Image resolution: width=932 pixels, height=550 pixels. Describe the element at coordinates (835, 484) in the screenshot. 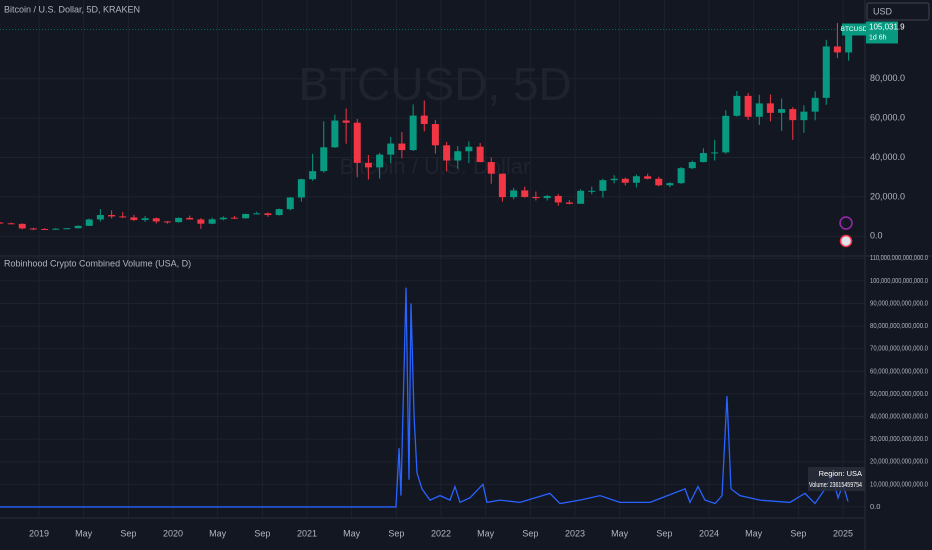

I see `tooltip-volume: Volume: 23615459754` at that location.